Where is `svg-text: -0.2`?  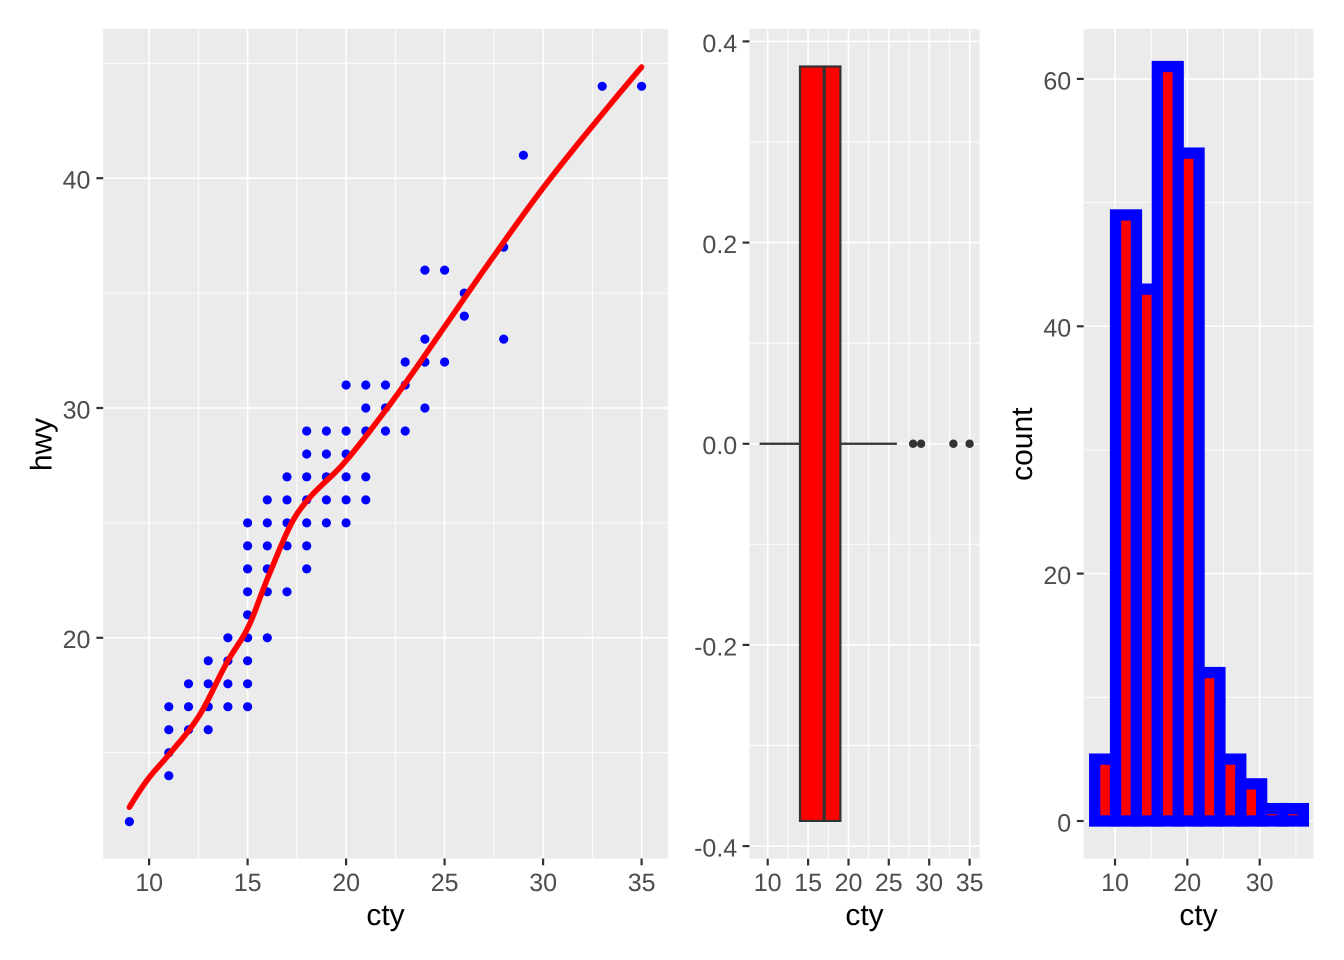
svg-text: -0.2 is located at coordinates (715, 647).